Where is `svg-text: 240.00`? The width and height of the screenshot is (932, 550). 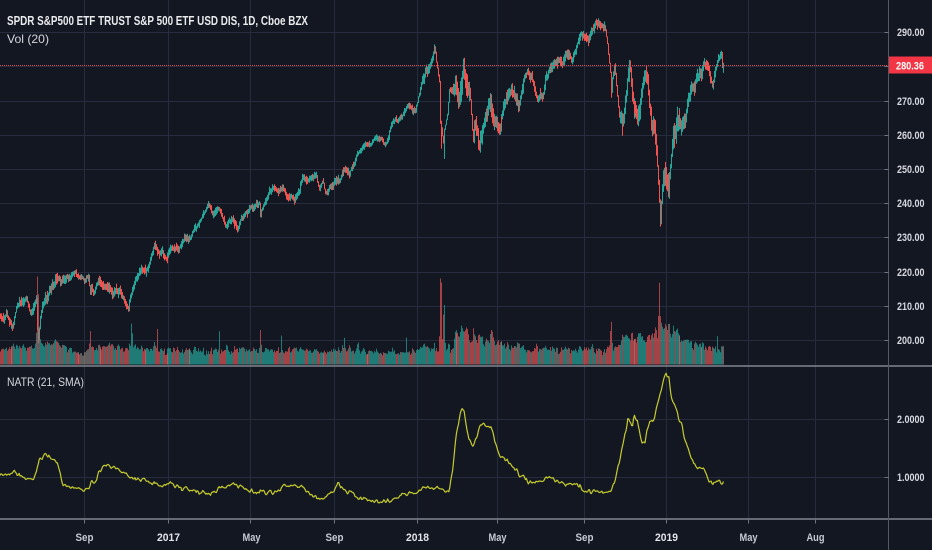
svg-text: 240.00 is located at coordinates (911, 204).